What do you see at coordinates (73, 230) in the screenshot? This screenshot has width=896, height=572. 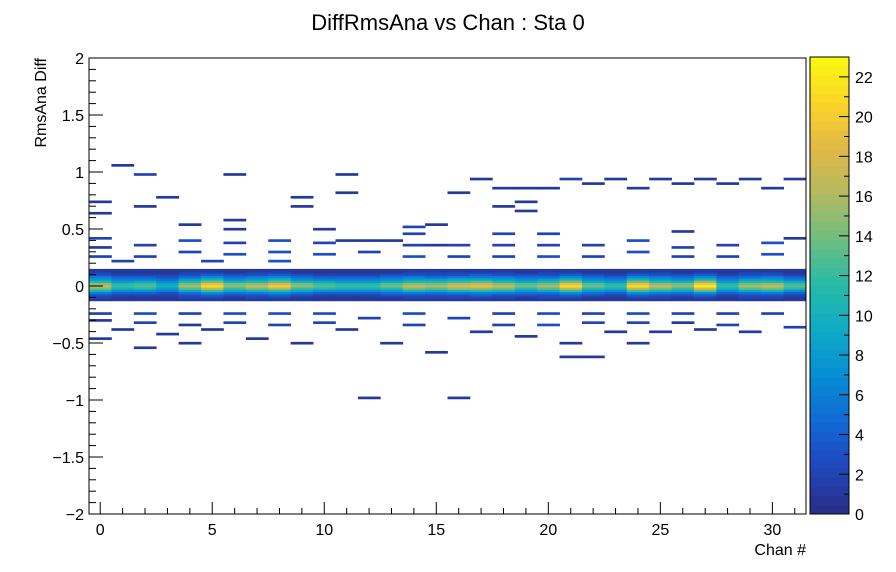 I see `y-tick-label: 0.5` at bounding box center [73, 230].